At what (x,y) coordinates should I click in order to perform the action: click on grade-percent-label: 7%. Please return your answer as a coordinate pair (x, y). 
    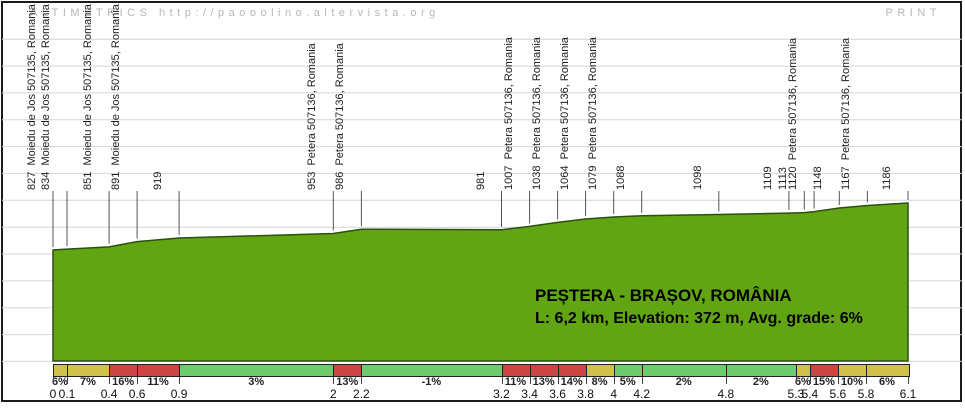
    Looking at the image, I should click on (88, 382).